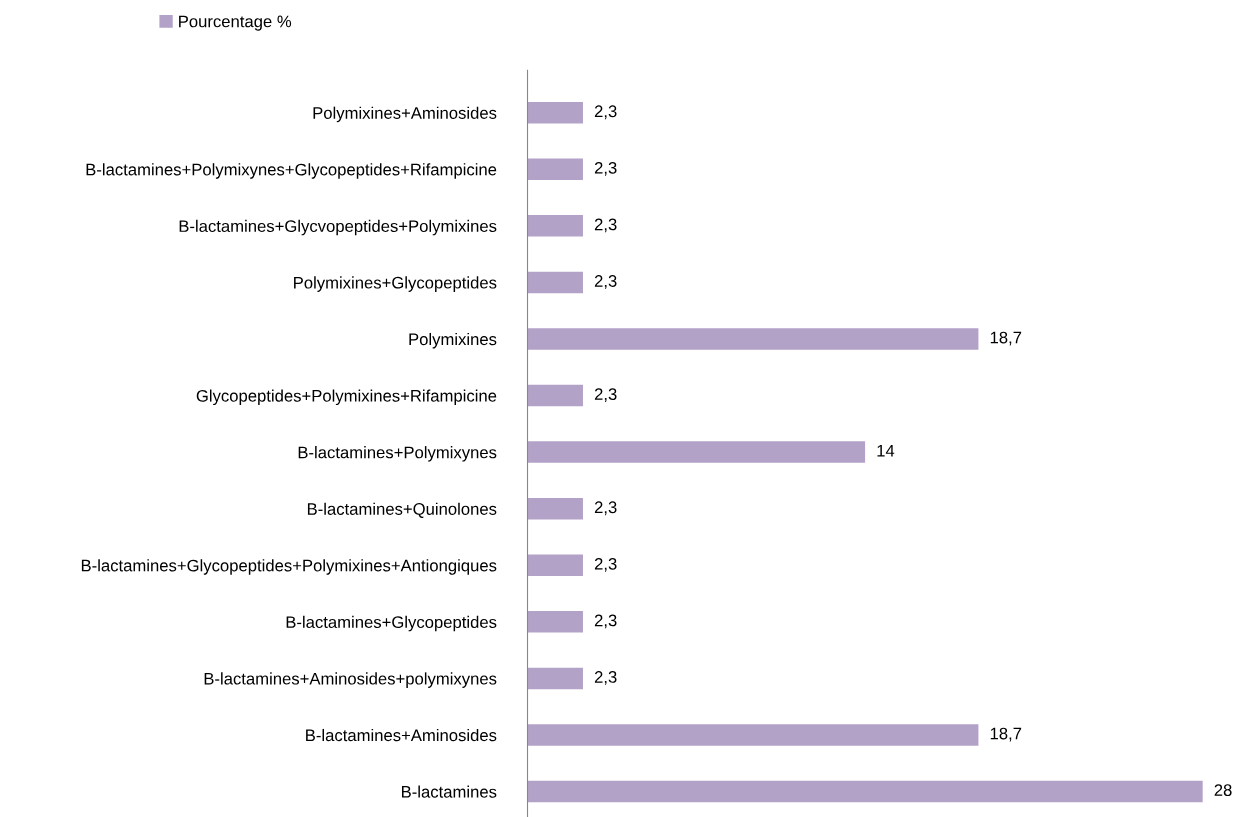 This screenshot has width=1253, height=817. What do you see at coordinates (235, 23) in the screenshot?
I see `legend-label: Pourcentage %` at bounding box center [235, 23].